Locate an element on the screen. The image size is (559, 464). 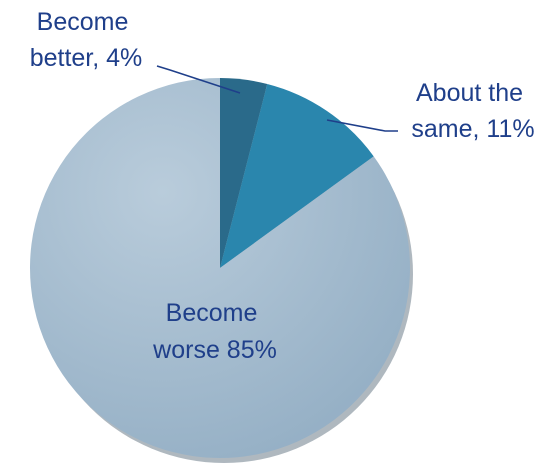
leader-line-better is located at coordinates (198, 79).